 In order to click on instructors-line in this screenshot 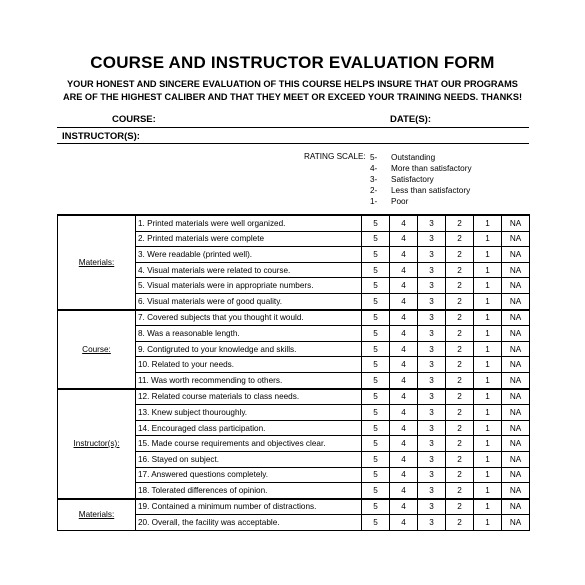, I will do `click(293, 143)`.